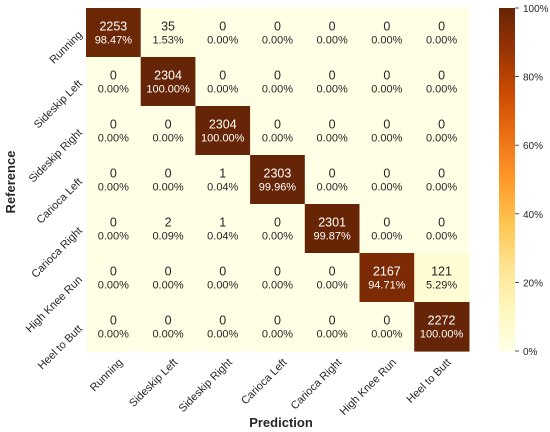 This screenshot has width=550, height=432. Describe the element at coordinates (57, 253) in the screenshot. I see `y-tick-label: Carioca Right` at that location.